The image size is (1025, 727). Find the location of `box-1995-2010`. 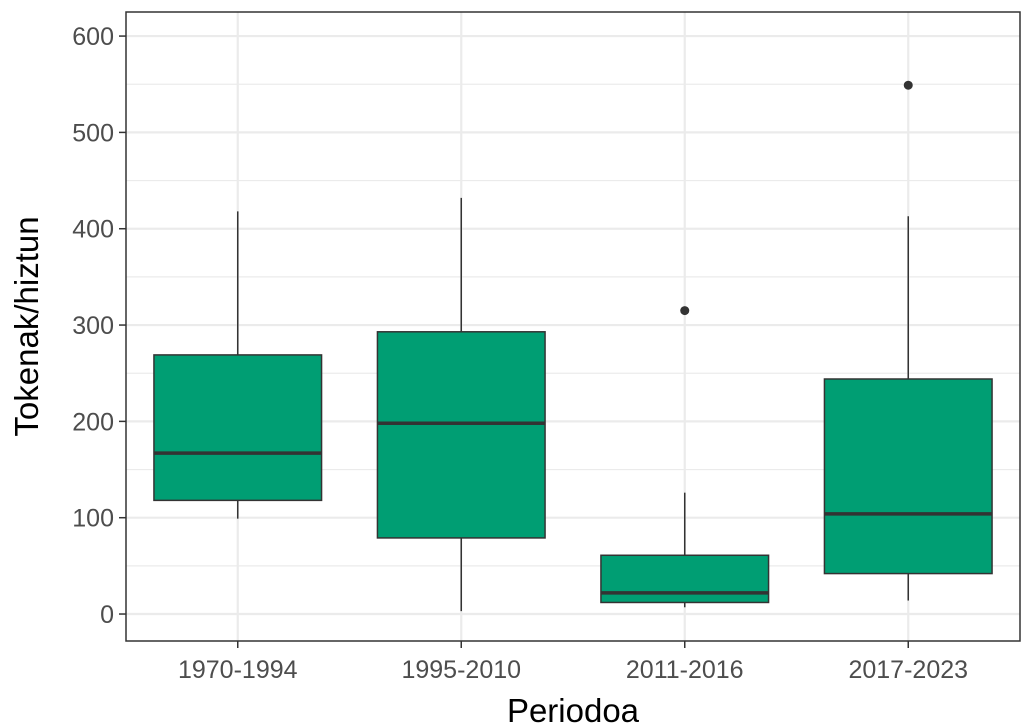

box-1995-2010 is located at coordinates (461, 404).